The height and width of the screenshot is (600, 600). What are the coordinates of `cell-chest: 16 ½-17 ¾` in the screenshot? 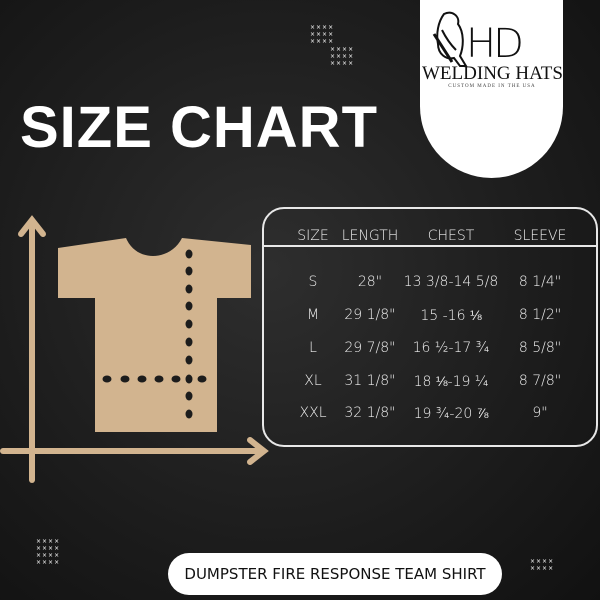 It's located at (451, 348).